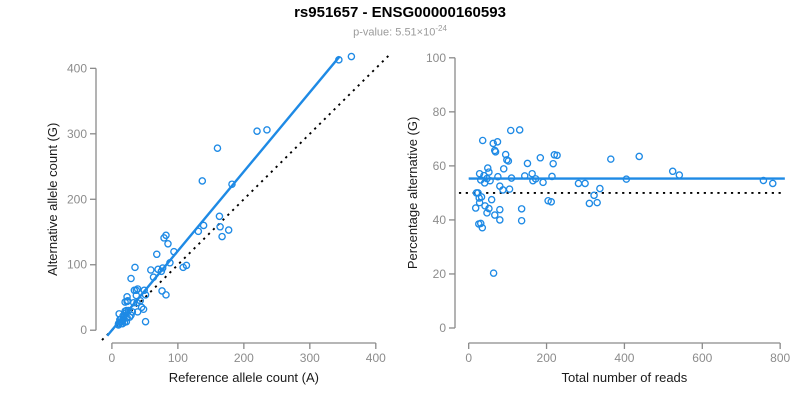 This screenshot has height=400, width=800. Describe the element at coordinates (440, 166) in the screenshot. I see `y-tick-label: 60` at that location.